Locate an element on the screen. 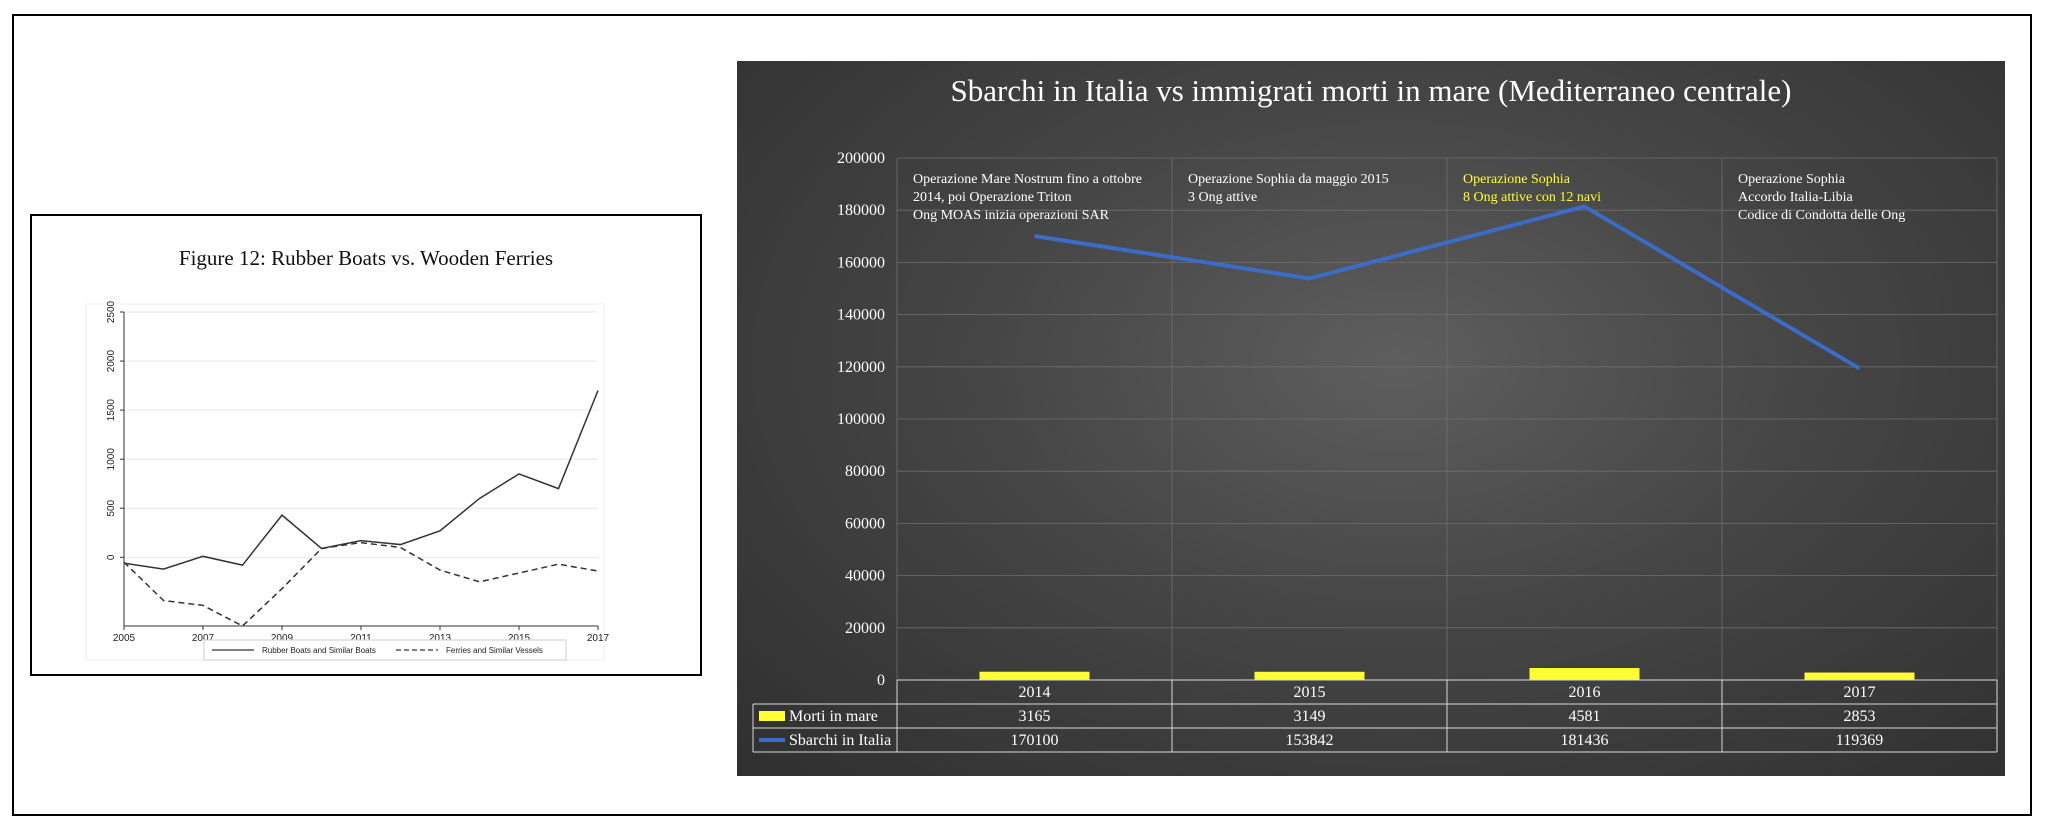  table-header-year: 2016 is located at coordinates (1585, 692).